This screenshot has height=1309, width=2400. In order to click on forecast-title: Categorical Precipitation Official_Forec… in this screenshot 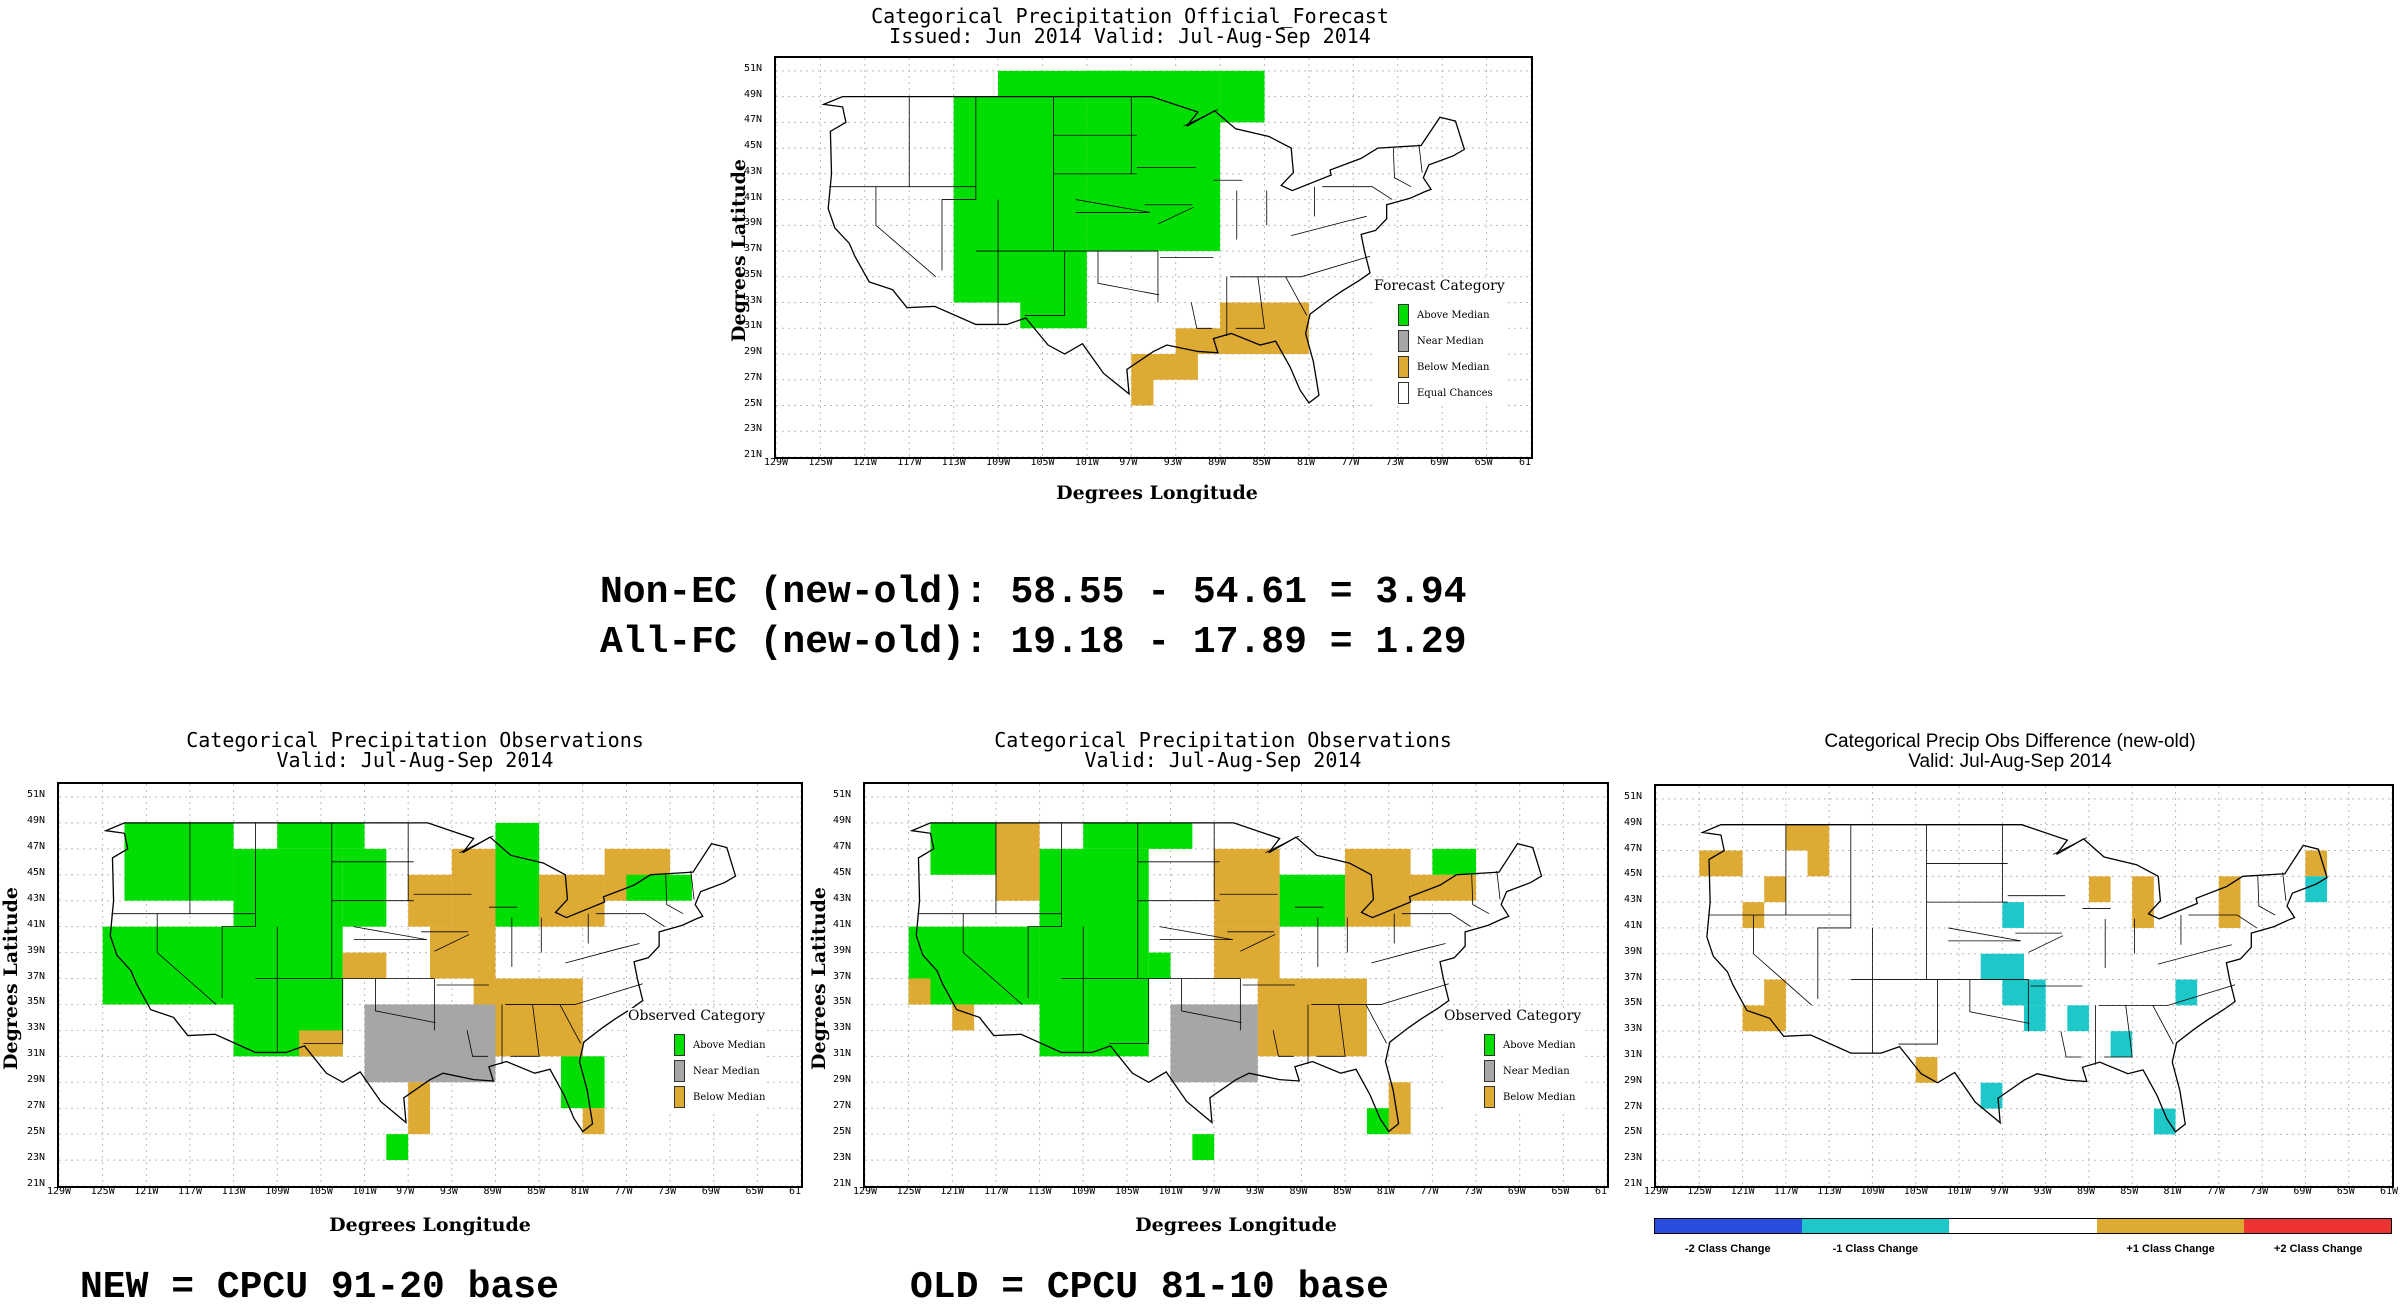, I will do `click(1130, 16)`.